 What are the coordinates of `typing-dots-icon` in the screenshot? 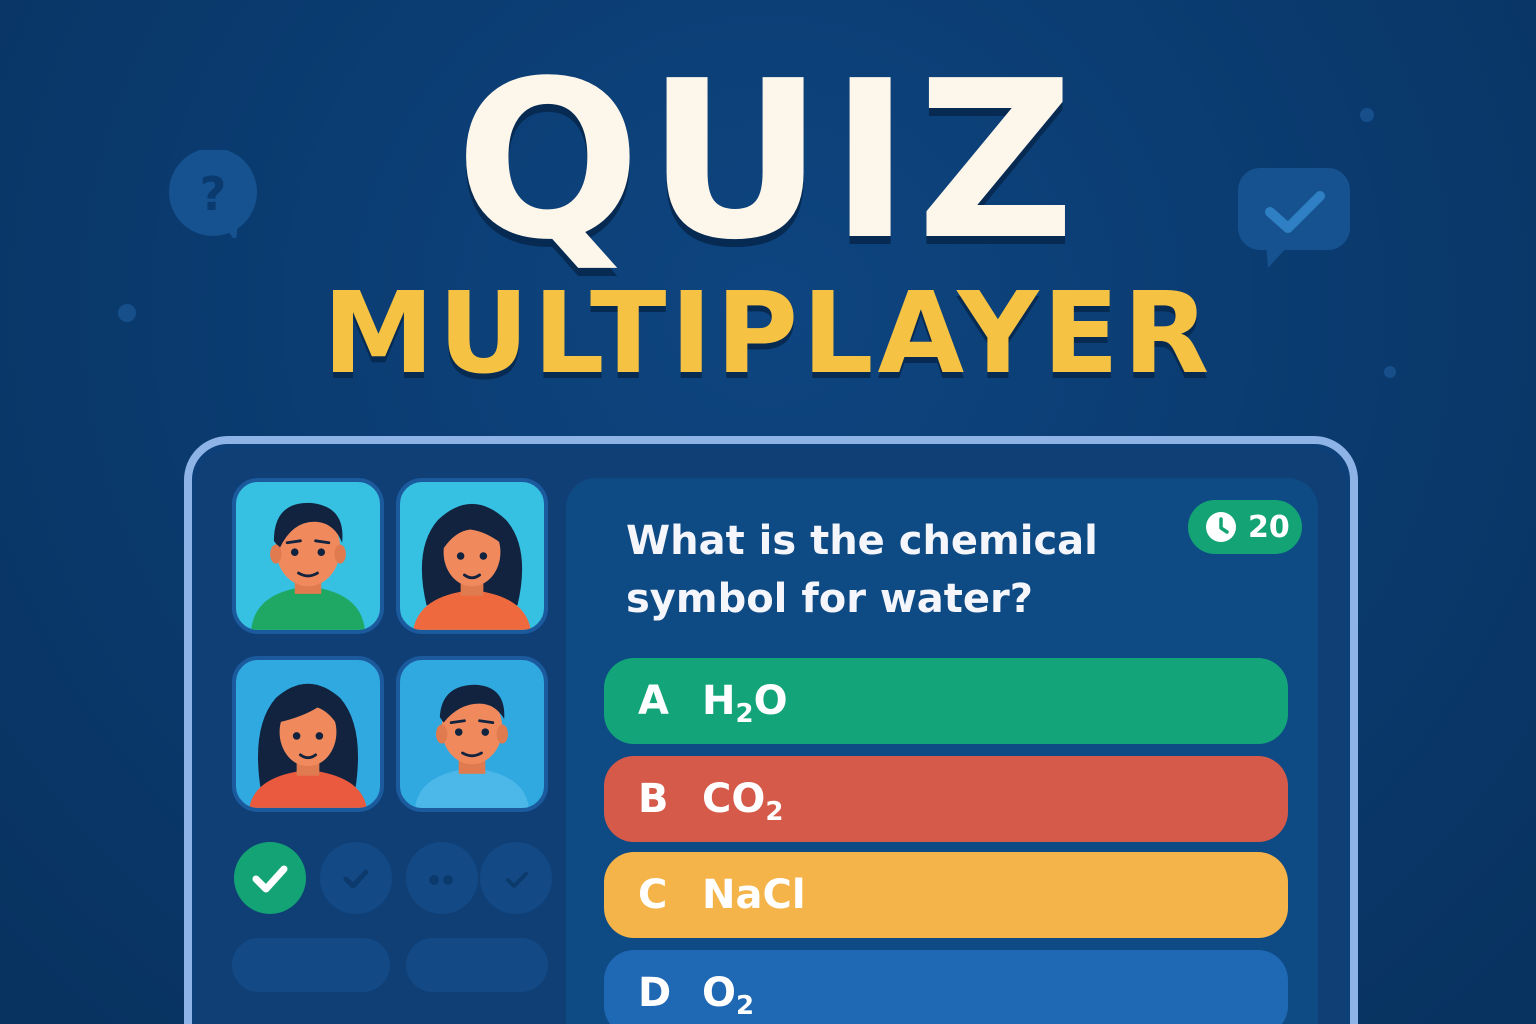 It's located at (442, 878).